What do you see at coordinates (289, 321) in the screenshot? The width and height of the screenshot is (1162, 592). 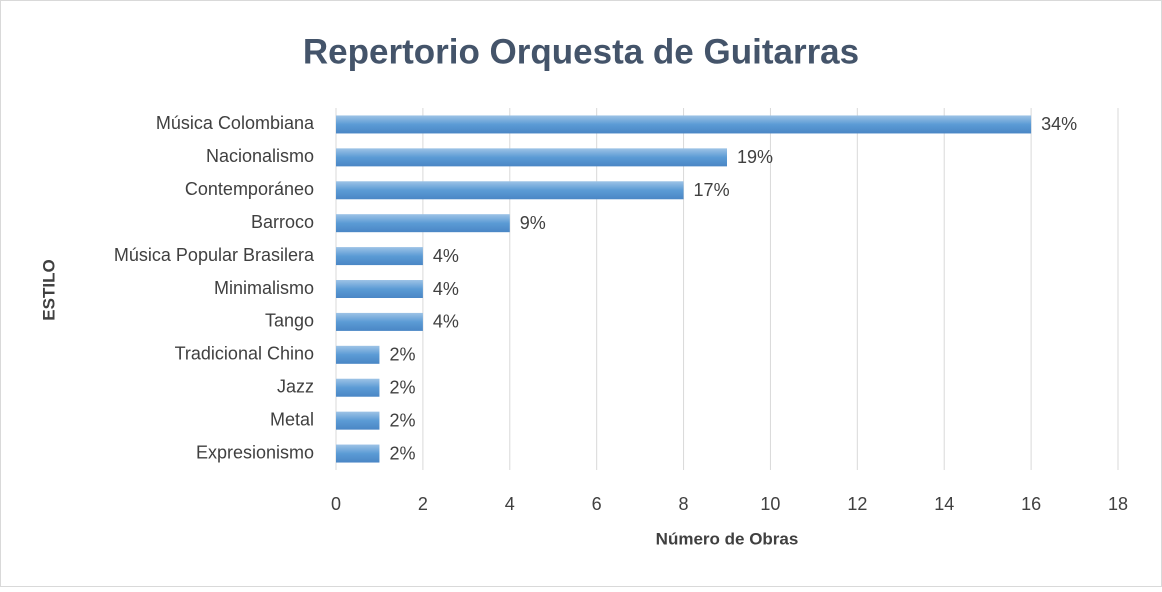 I see `y-tick-label: Tango` at bounding box center [289, 321].